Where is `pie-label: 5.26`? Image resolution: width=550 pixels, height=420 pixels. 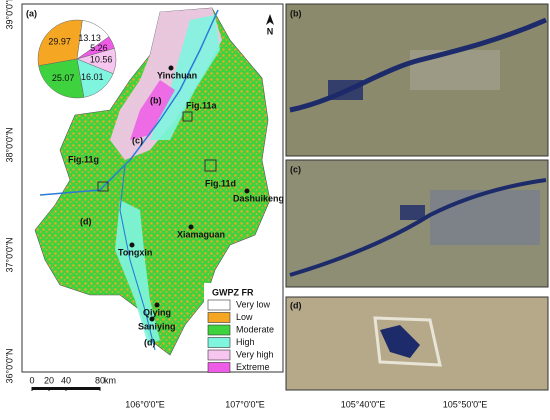 pie-label: 5.26 is located at coordinates (99, 48).